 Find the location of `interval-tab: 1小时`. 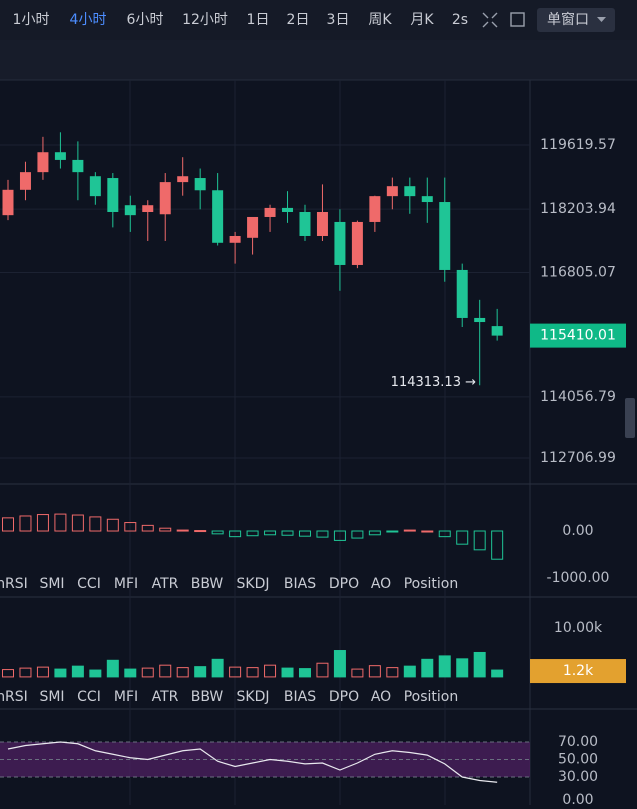

interval-tab: 1小时 is located at coordinates (31, 20).